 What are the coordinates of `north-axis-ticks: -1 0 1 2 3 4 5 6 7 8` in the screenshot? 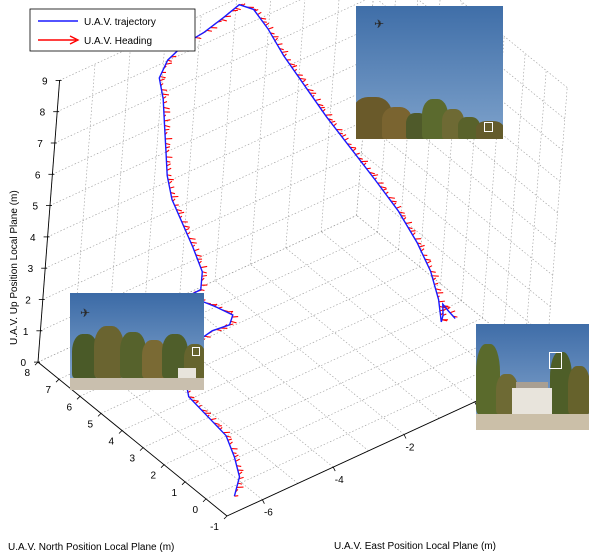 It's located at (126, 447).